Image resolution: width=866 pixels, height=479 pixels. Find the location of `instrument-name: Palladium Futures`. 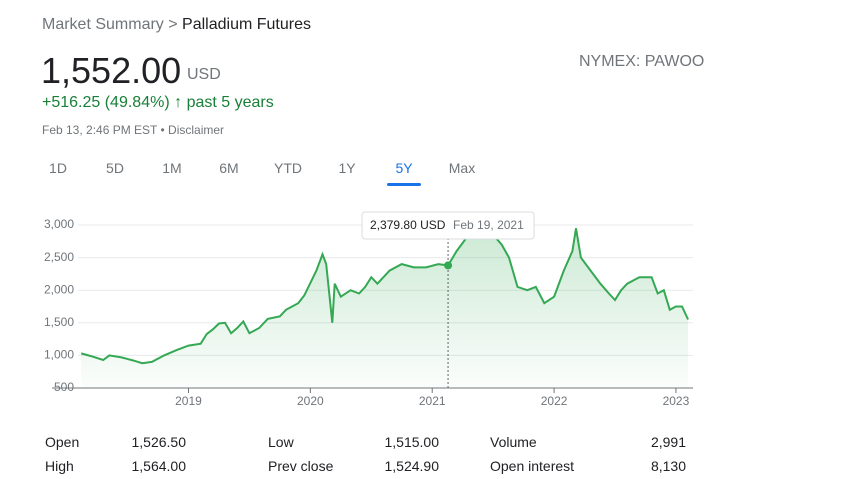

instrument-name: Palladium Futures is located at coordinates (246, 24).